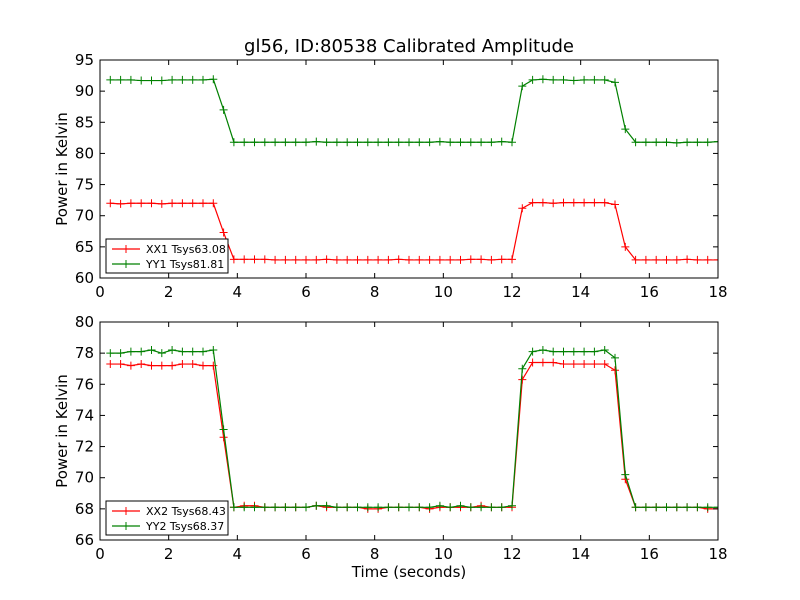  What do you see at coordinates (62, 431) in the screenshot?
I see `chart-1-y-axis-label: Power in Kelvin` at bounding box center [62, 431].